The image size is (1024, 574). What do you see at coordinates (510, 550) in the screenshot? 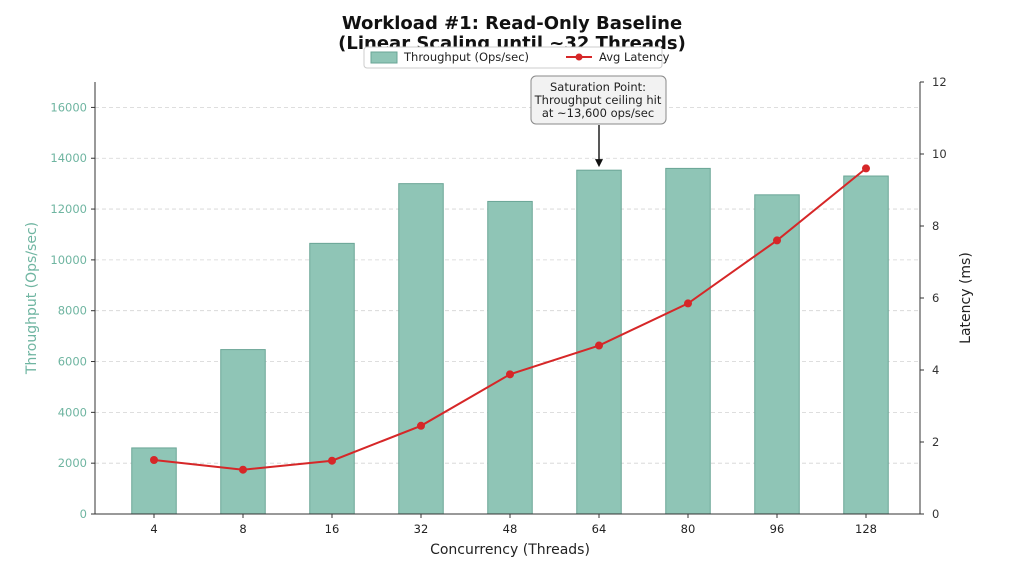
I see `x-axis-label: Concurrency (Threads)` at bounding box center [510, 550].